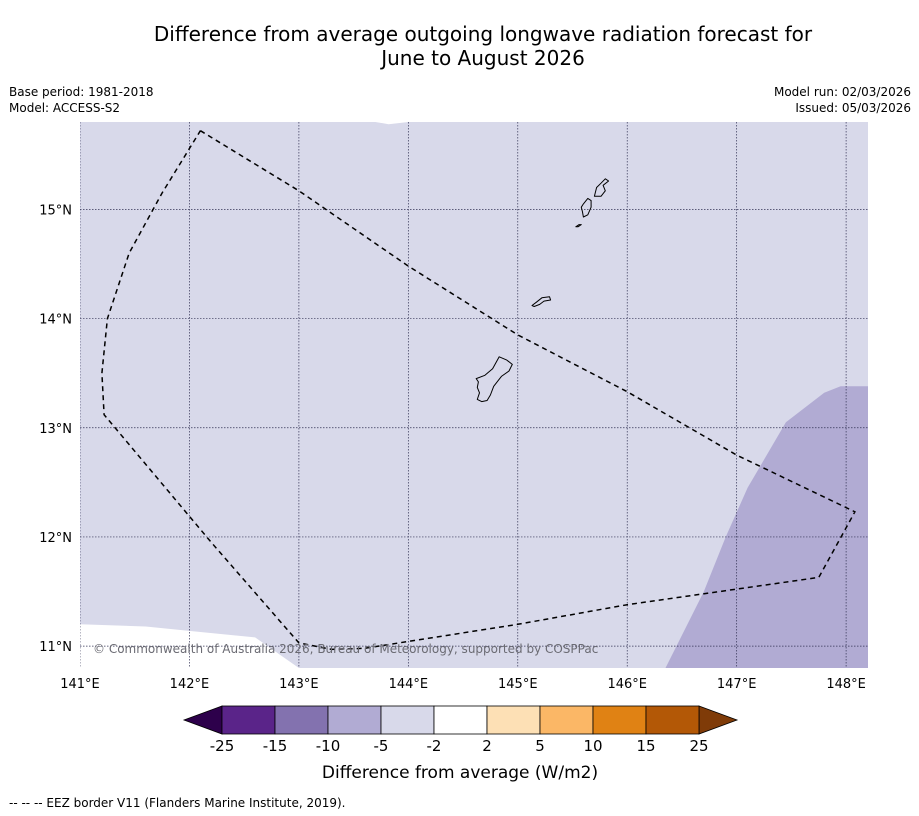 The width and height of the screenshot is (919, 816). I want to click on island-saipan, so click(601, 187).